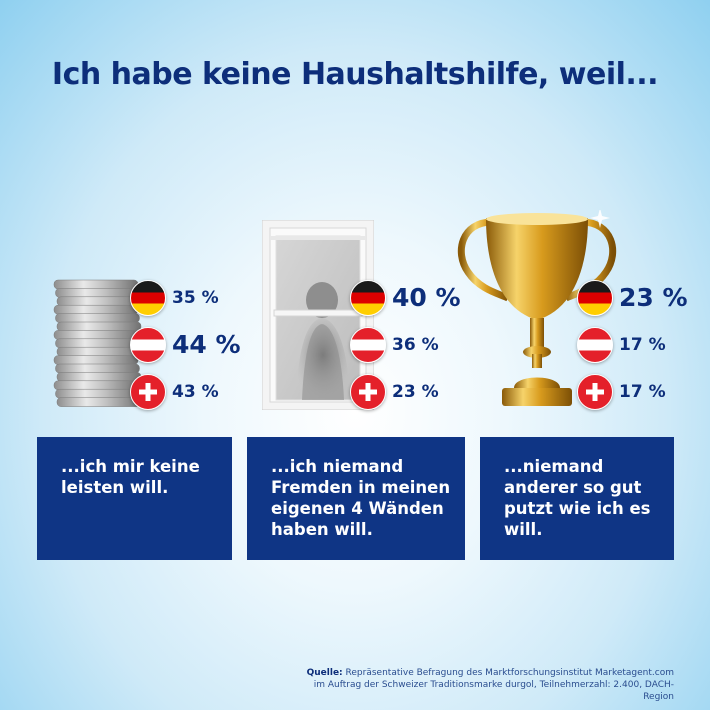 The width and height of the screenshot is (710, 710). What do you see at coordinates (426, 297) in the screenshot?
I see `percentage-value: 40 %` at bounding box center [426, 297].